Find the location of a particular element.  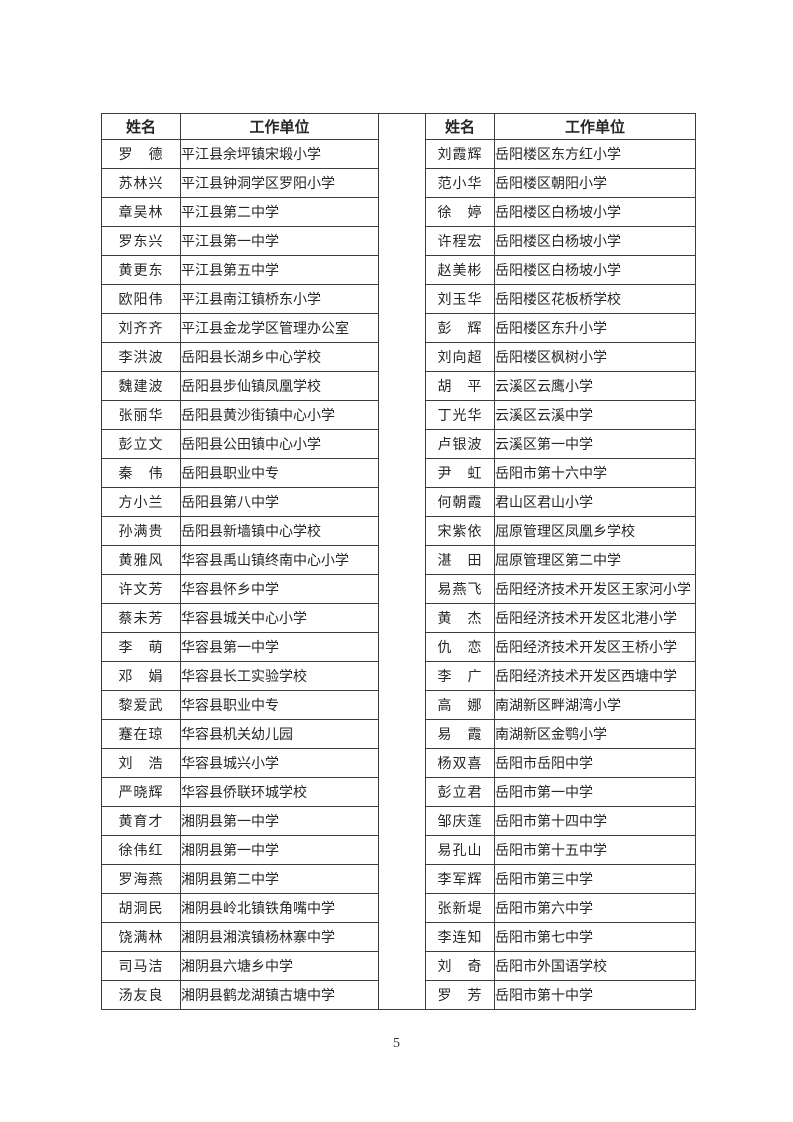

unit-cell: 岳阳楼区枫树小学 is located at coordinates (595, 357).